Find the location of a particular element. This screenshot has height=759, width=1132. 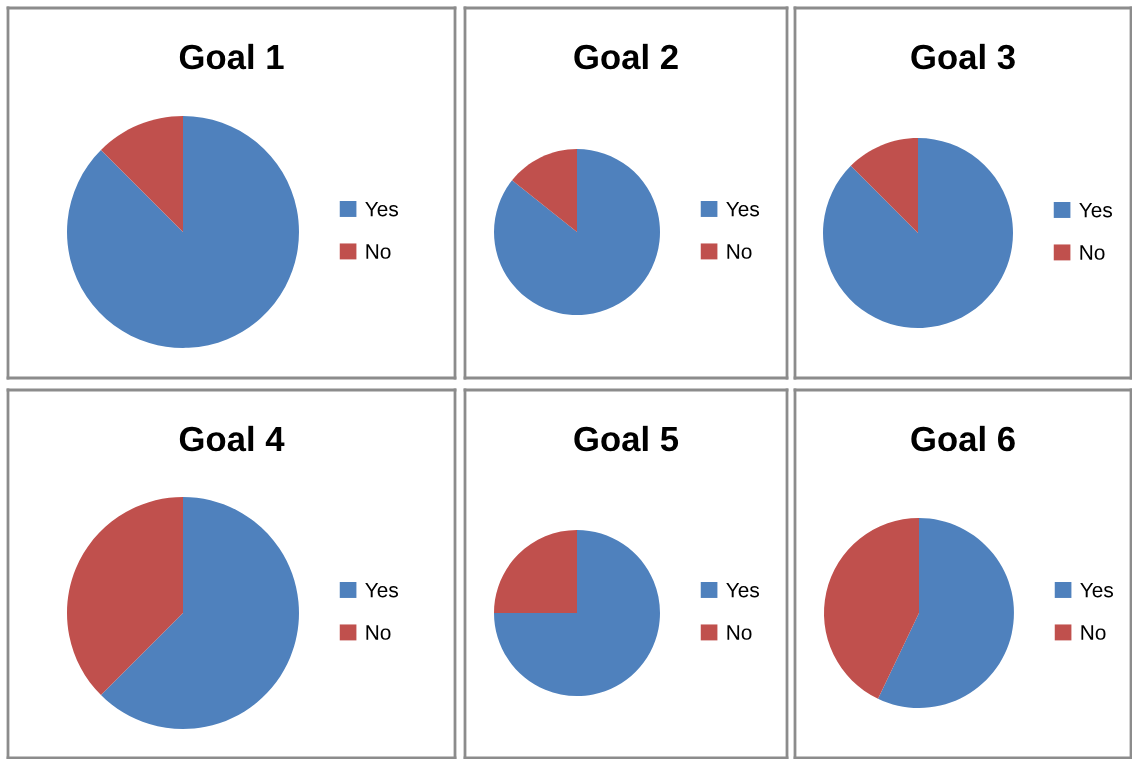

chart-title: Goal 5 is located at coordinates (626, 438).